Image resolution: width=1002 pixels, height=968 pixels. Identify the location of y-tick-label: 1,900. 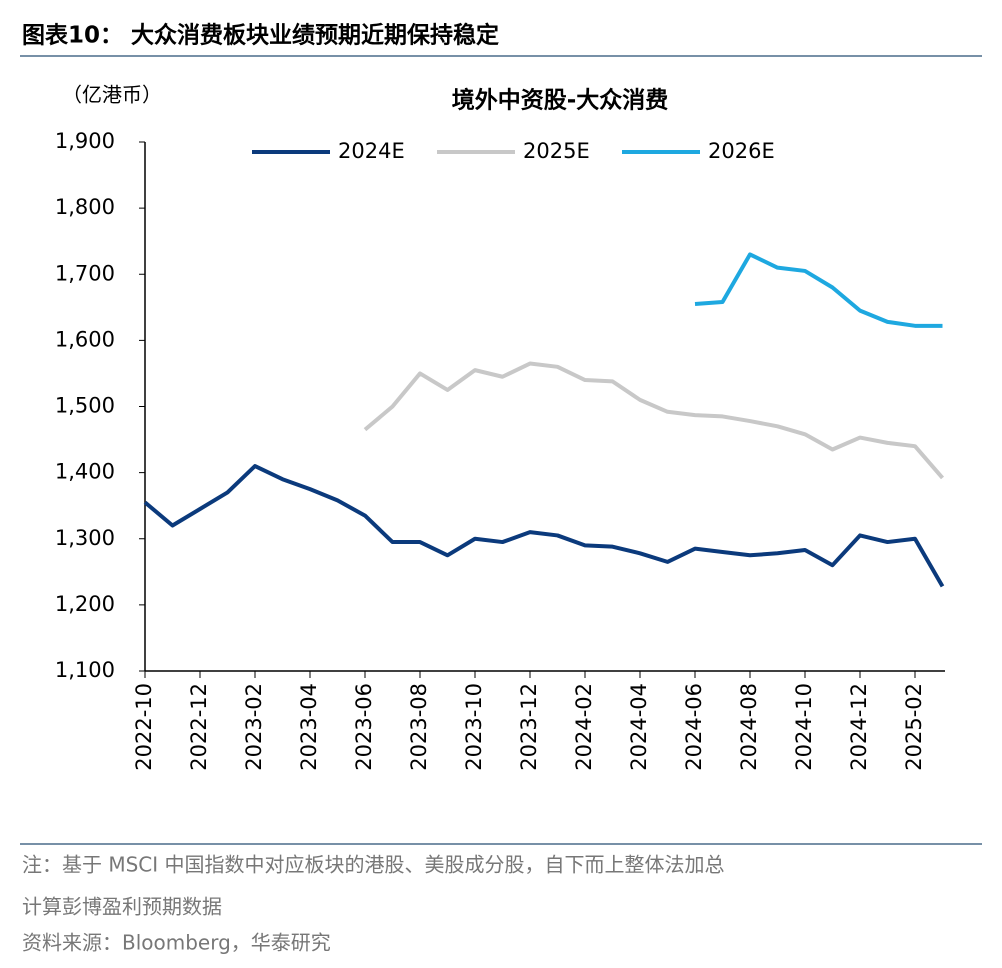
(85, 141).